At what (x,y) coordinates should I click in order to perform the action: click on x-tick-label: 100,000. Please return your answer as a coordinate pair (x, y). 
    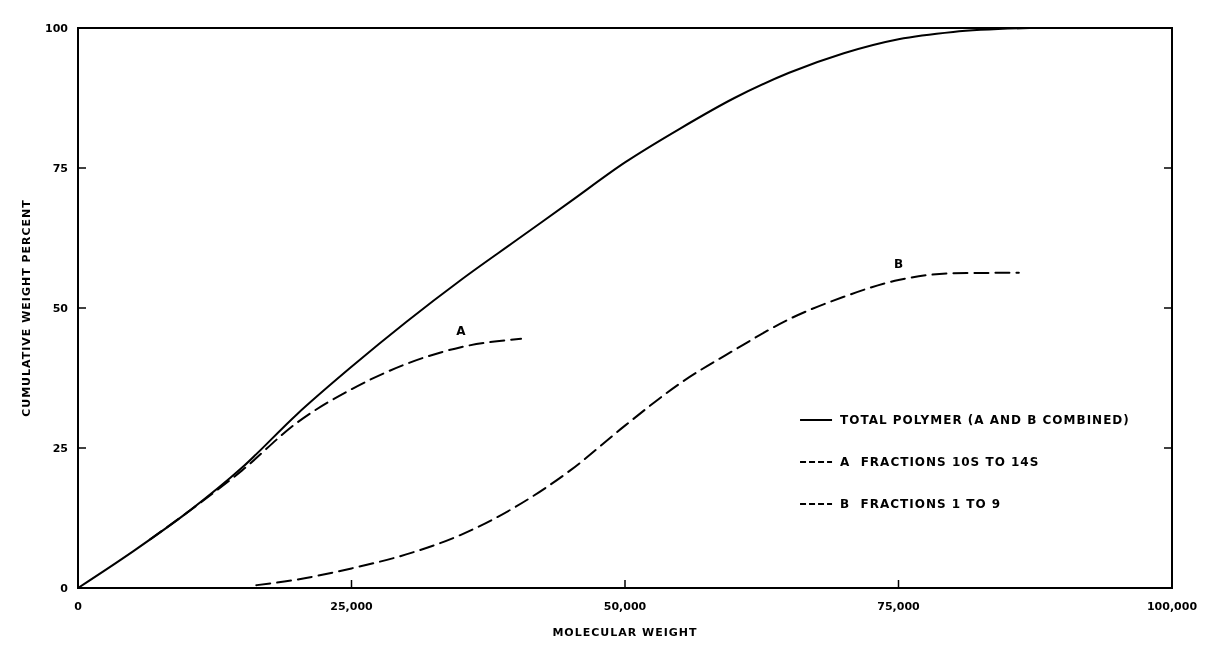
    Looking at the image, I should click on (1172, 606).